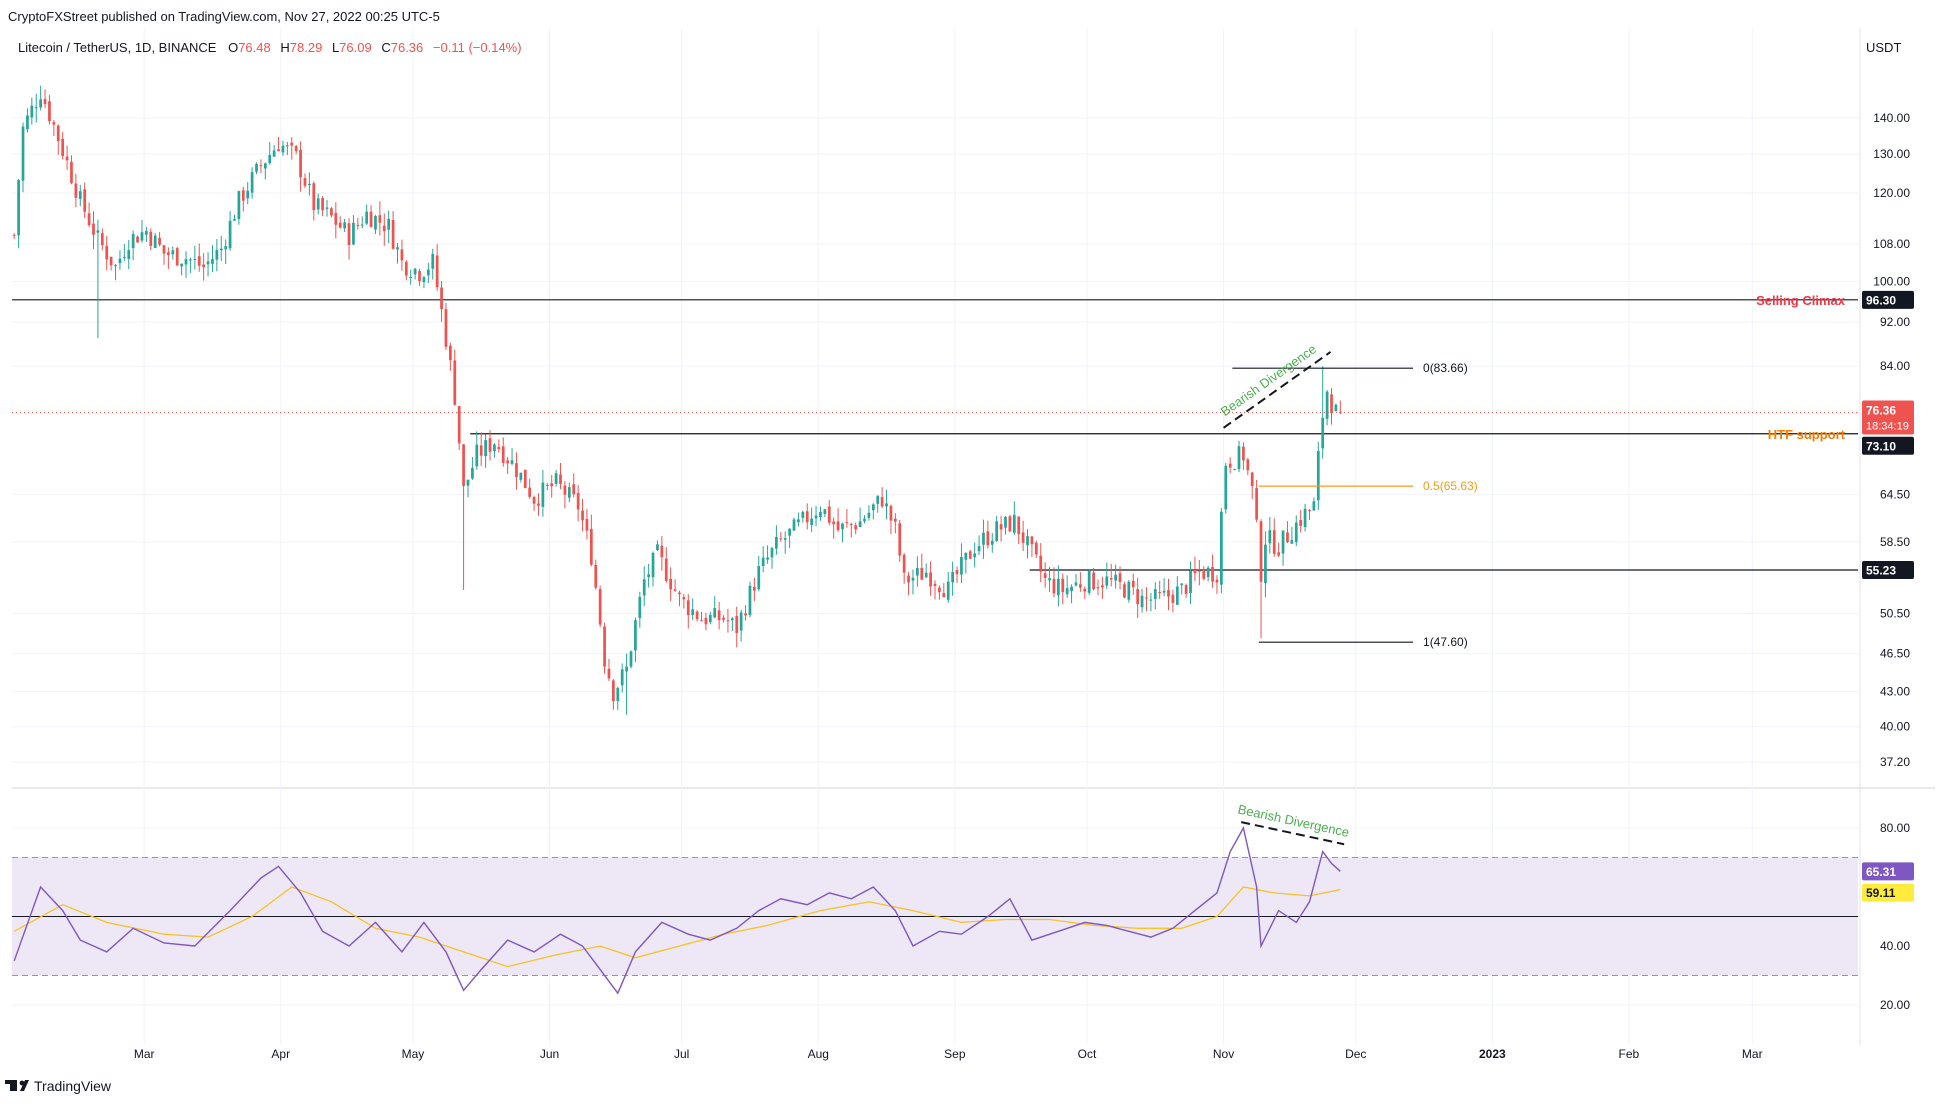 The image size is (1941, 1105). I want to click on price-tick-label: 120.00, so click(1891, 193).